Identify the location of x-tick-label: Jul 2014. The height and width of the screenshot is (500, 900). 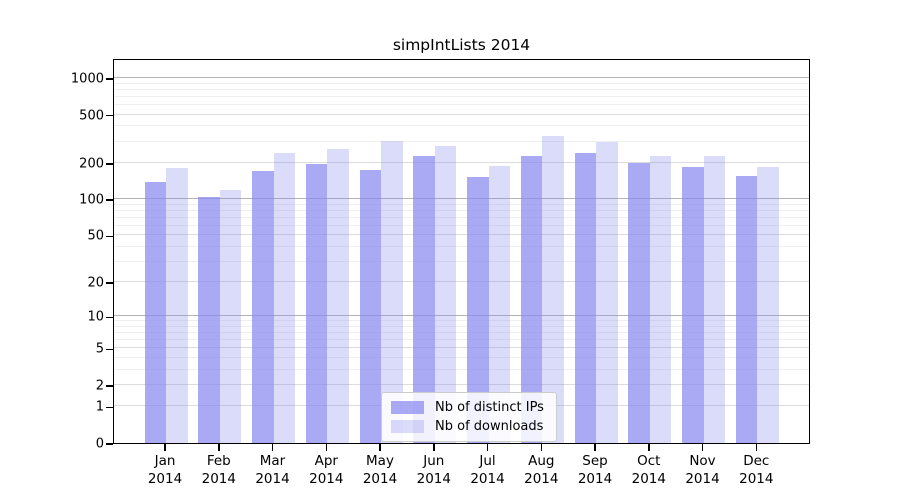
(487, 470).